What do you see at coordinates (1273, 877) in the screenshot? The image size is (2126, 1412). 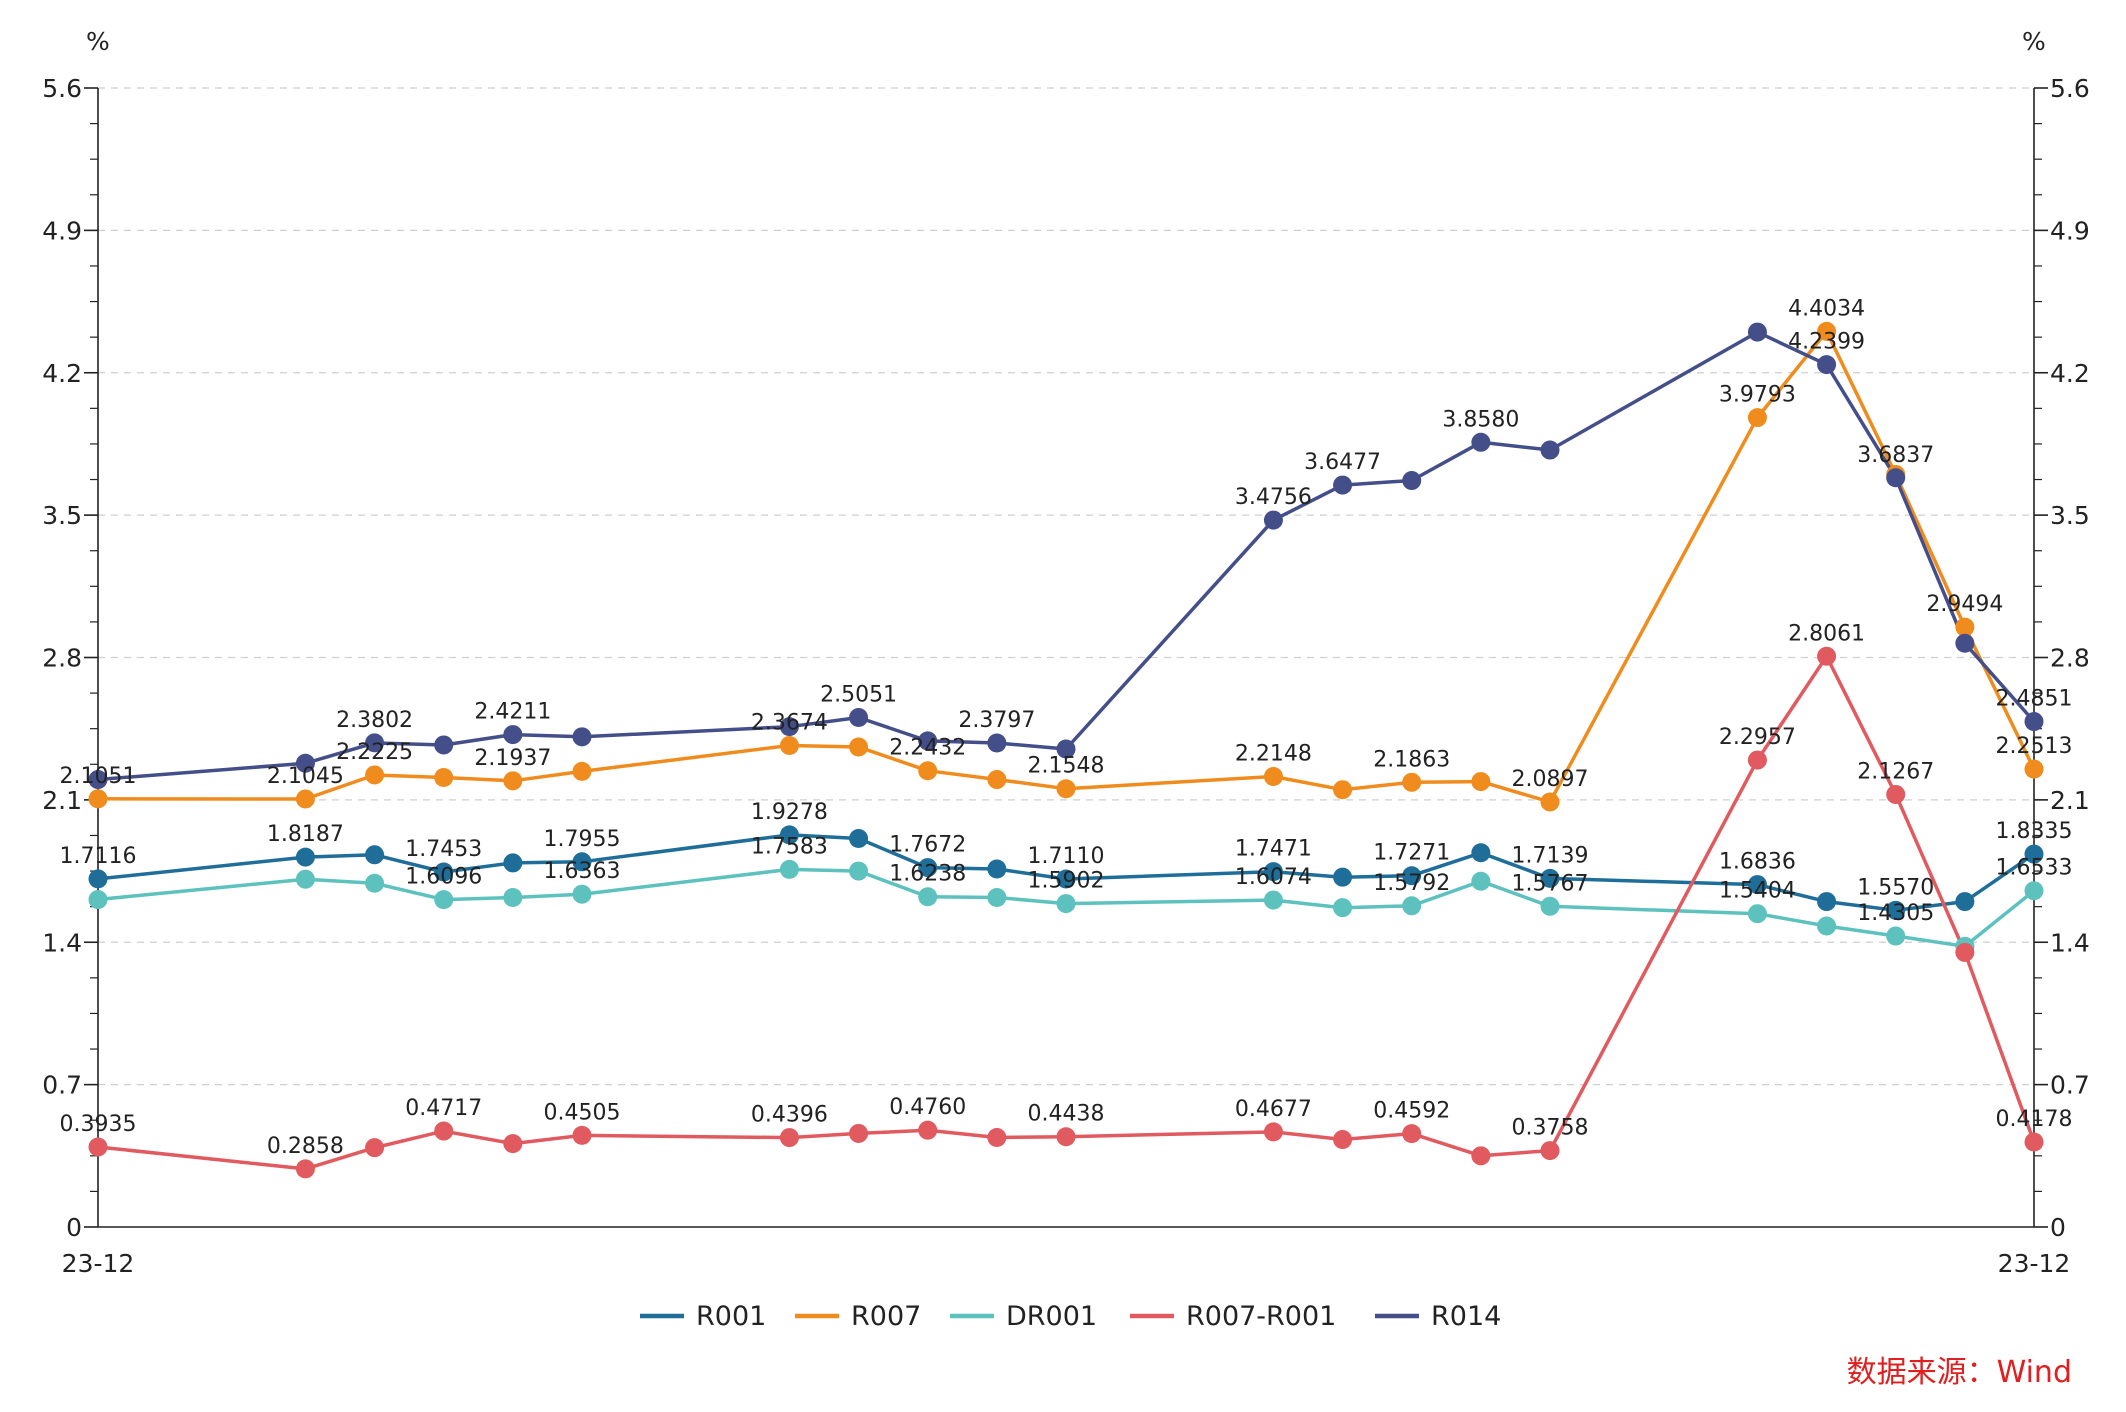 I see `data-label-dr001-11: 1.6074` at bounding box center [1273, 877].